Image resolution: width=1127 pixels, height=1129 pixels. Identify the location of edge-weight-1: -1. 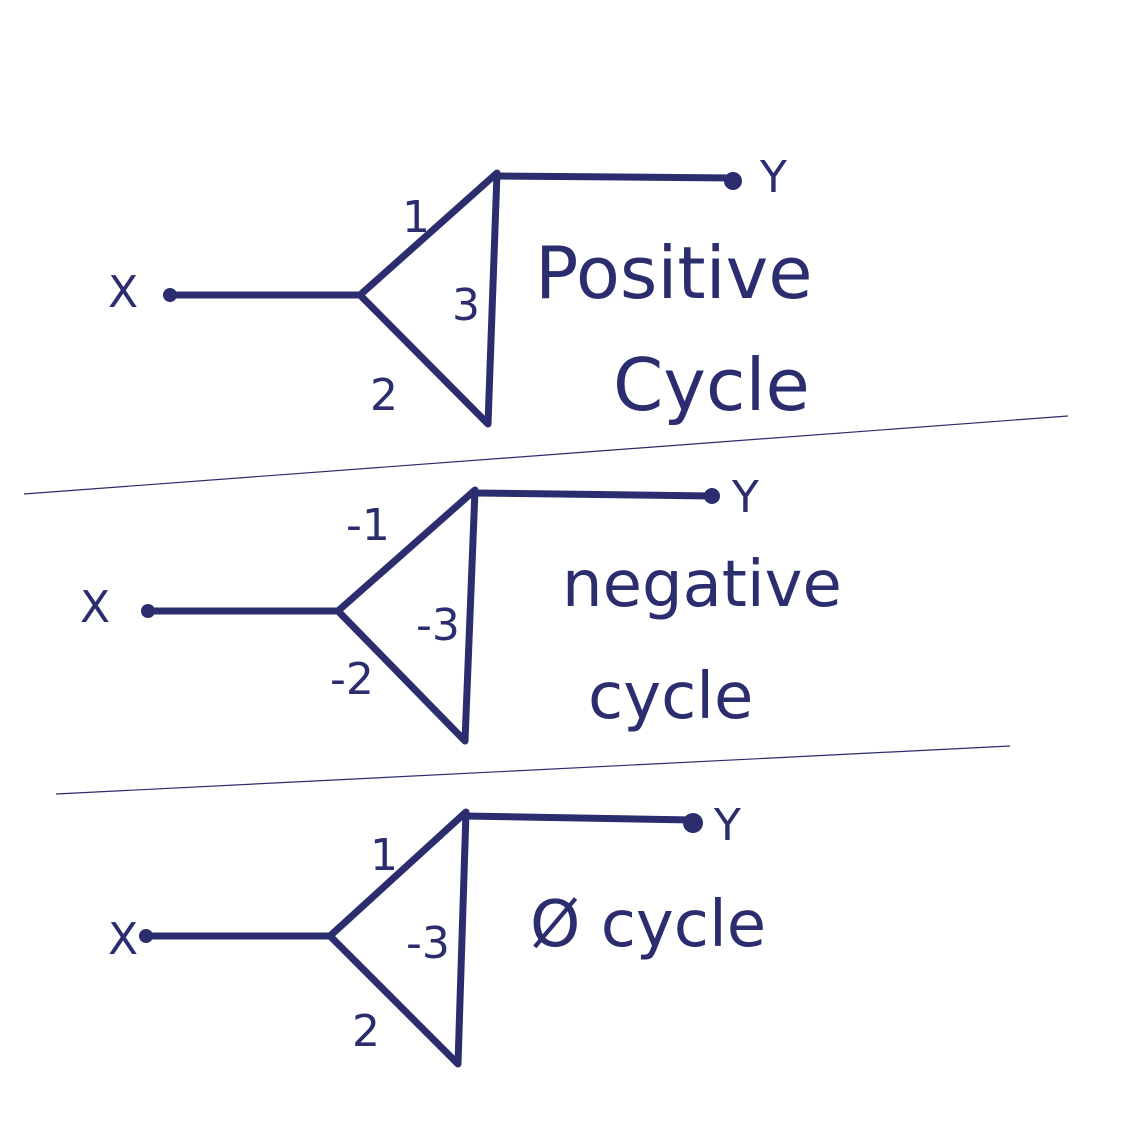
(368, 525).